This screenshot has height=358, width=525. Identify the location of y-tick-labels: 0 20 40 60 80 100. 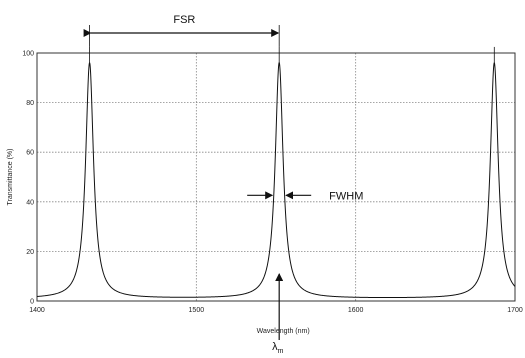
(28, 178).